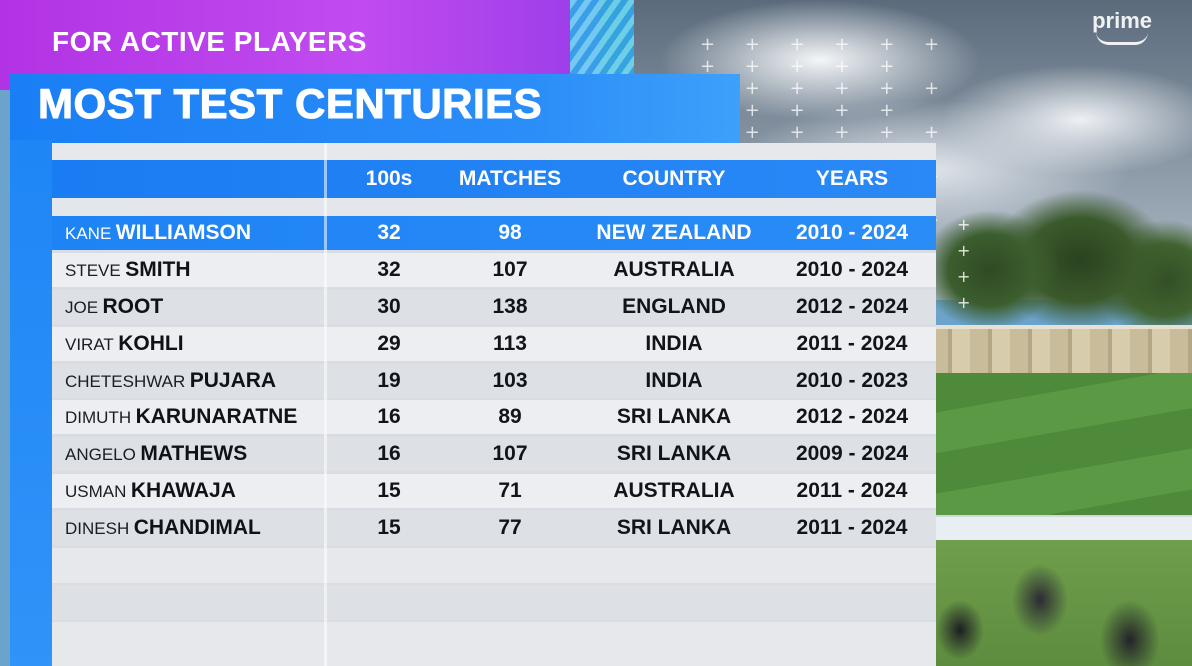 The width and height of the screenshot is (1192, 666). What do you see at coordinates (674, 232) in the screenshot?
I see `country-cell: NEW ZEALAND` at bounding box center [674, 232].